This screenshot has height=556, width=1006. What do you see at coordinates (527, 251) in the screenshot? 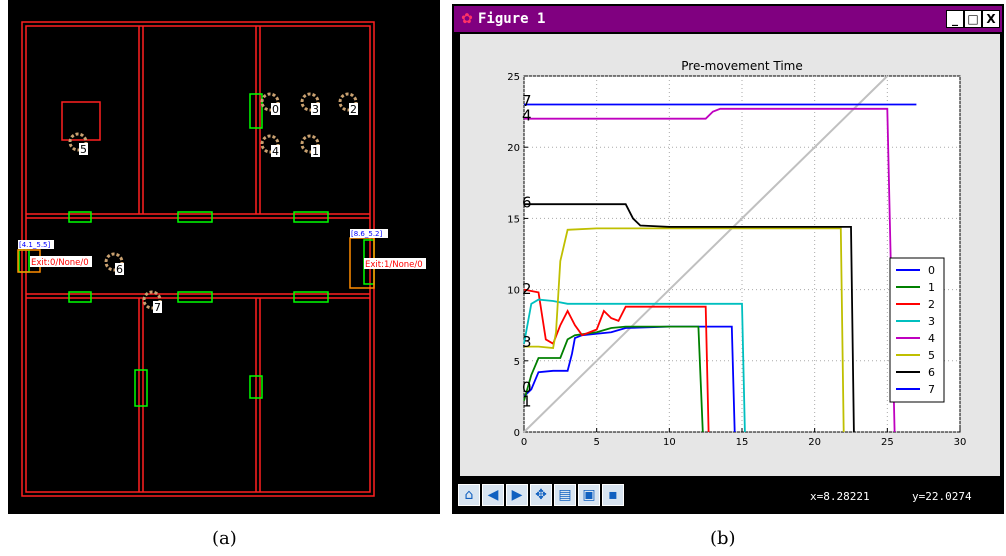
I see `line-annotations: 74 6 2 3 01` at bounding box center [527, 251].